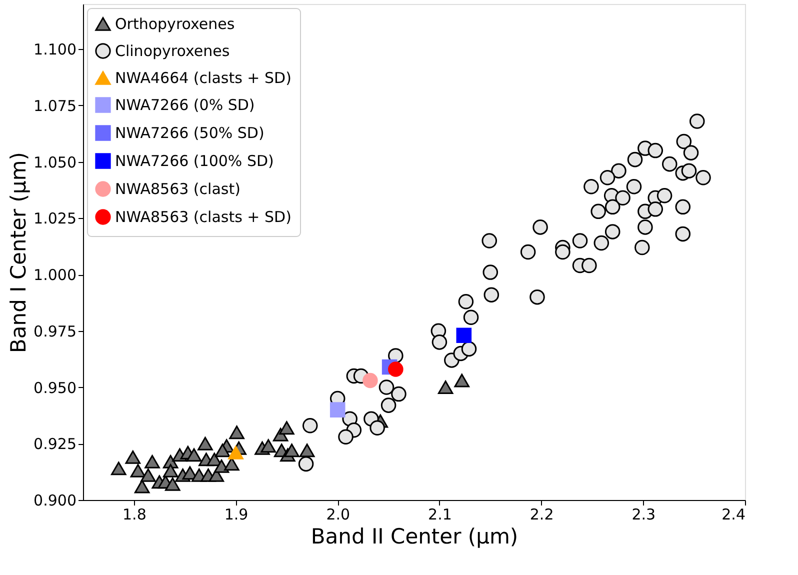 The width and height of the screenshot is (798, 575). I want to click on x-tick-label: 2.2, so click(542, 515).